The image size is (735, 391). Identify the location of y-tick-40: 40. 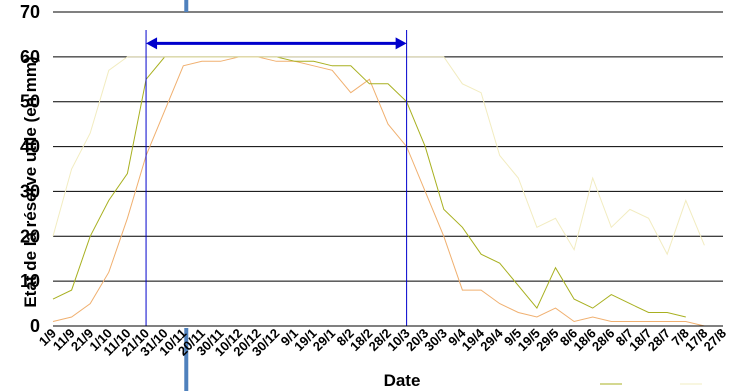
(30, 147).